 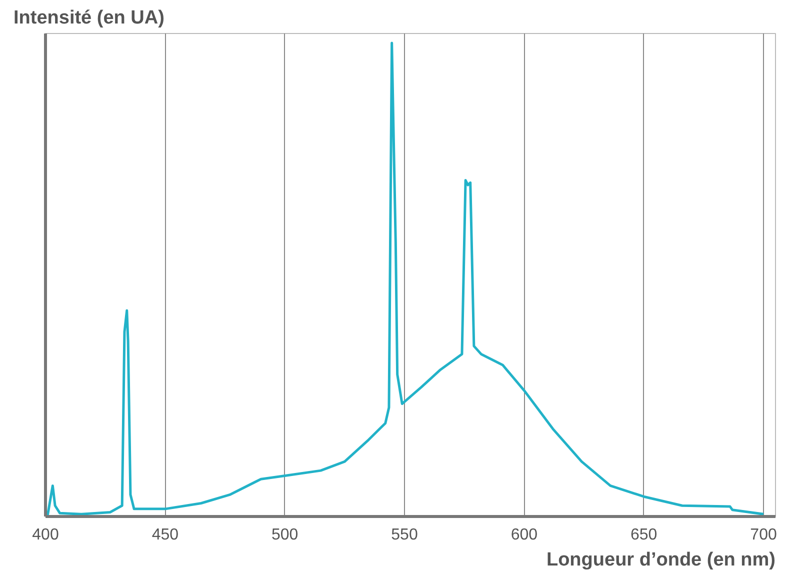 What do you see at coordinates (644, 535) in the screenshot?
I see `x-tick-label: 650` at bounding box center [644, 535].